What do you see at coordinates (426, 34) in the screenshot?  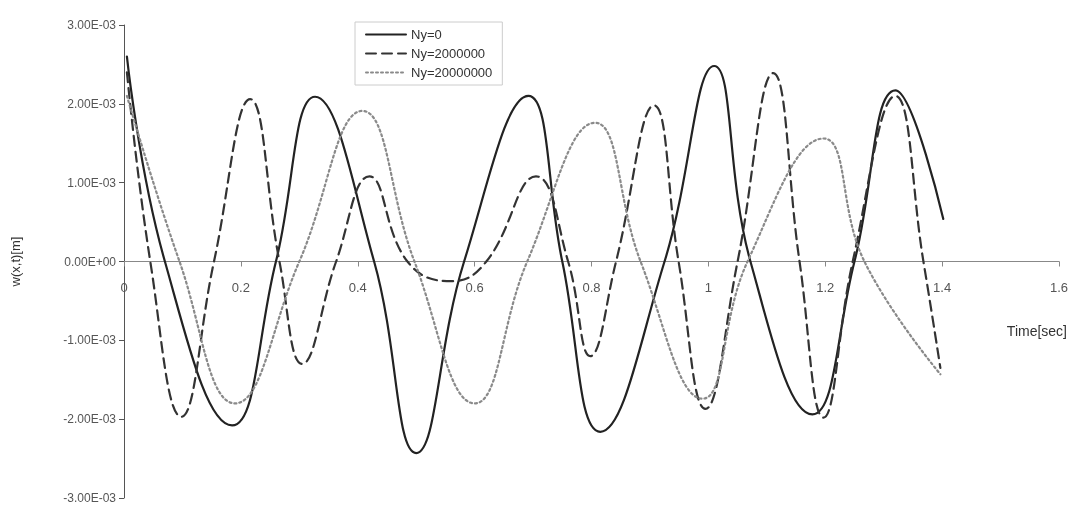 I see `legend-label: Ny=0` at bounding box center [426, 34].